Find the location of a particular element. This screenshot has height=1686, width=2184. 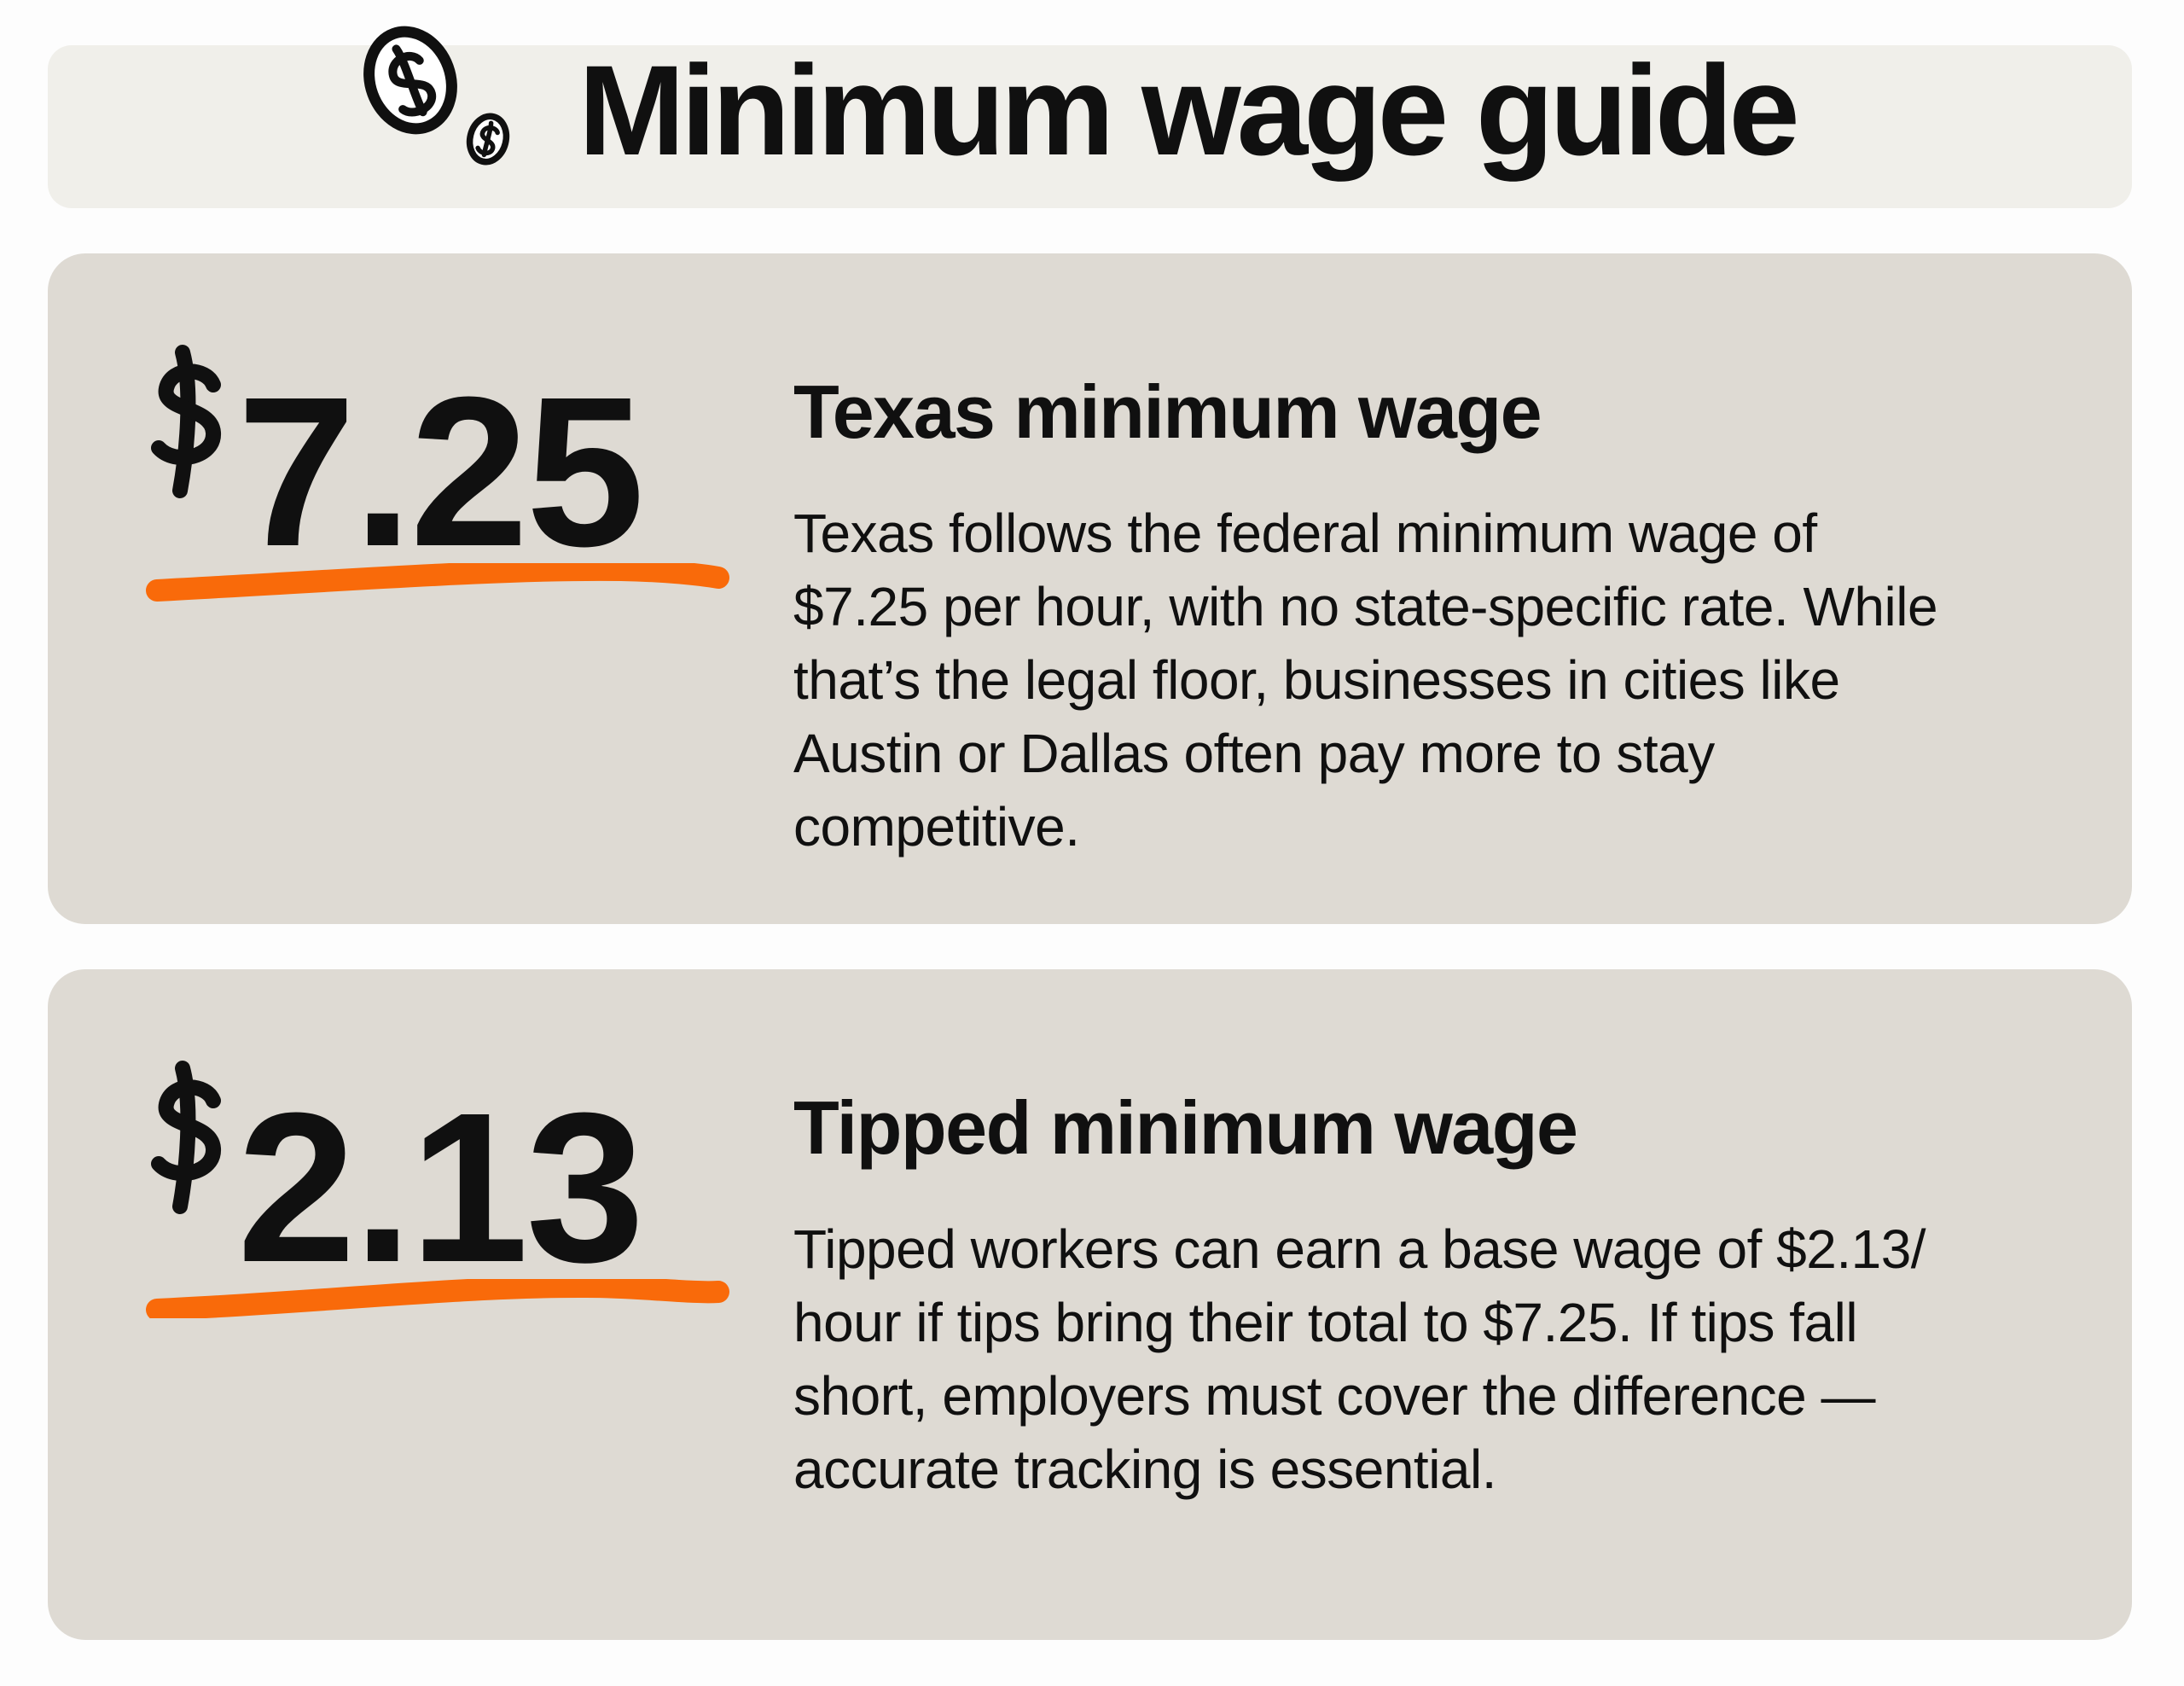

amount-value: 2.13 is located at coordinates (441, 1187).